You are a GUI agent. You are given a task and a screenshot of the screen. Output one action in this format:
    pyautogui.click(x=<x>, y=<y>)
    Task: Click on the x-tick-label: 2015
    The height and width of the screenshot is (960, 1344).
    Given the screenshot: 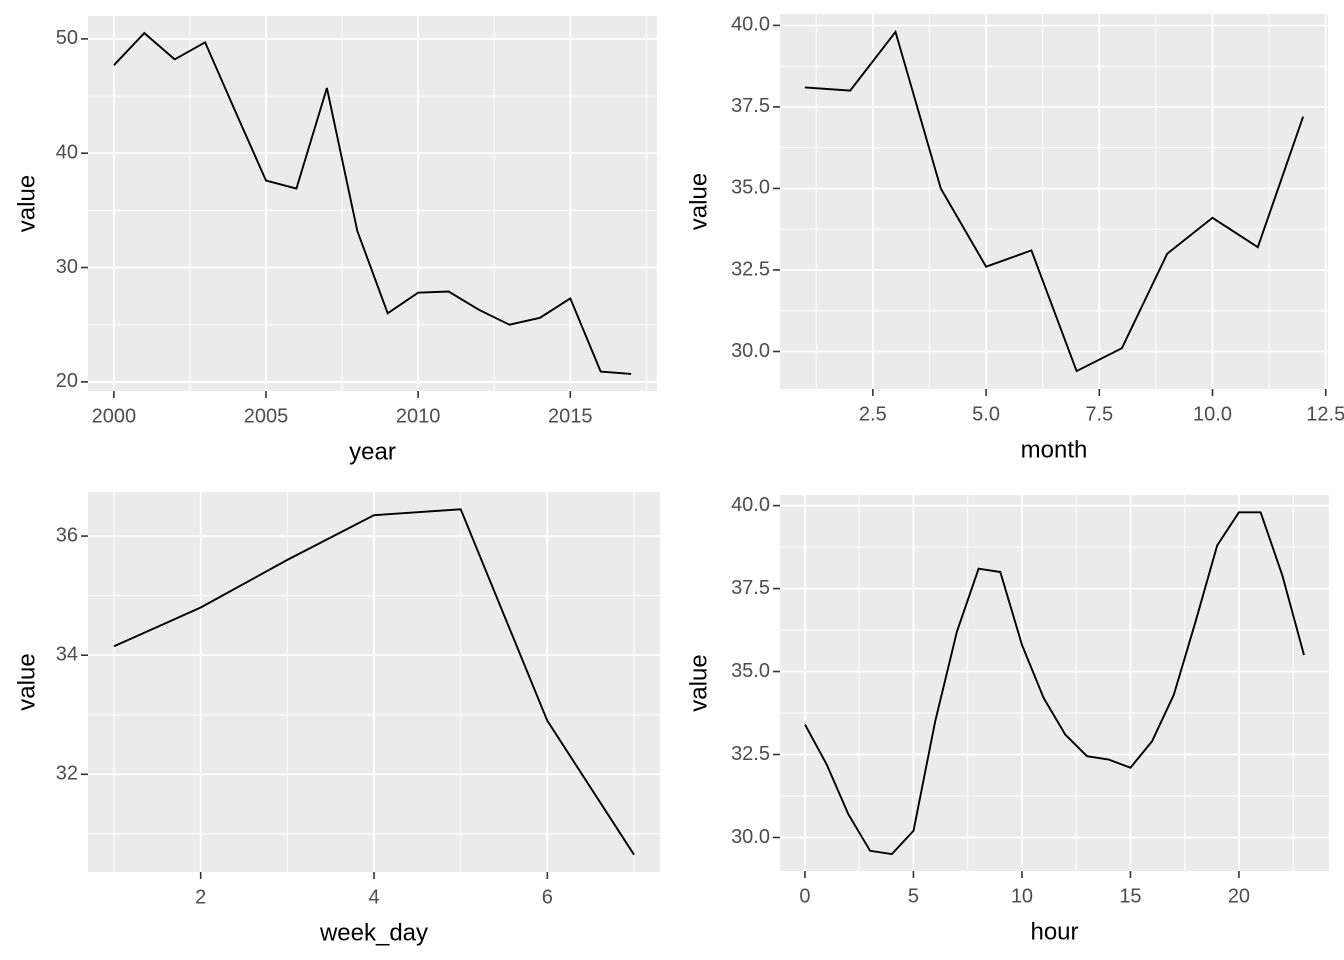 What is the action you would take?
    pyautogui.click(x=570, y=416)
    